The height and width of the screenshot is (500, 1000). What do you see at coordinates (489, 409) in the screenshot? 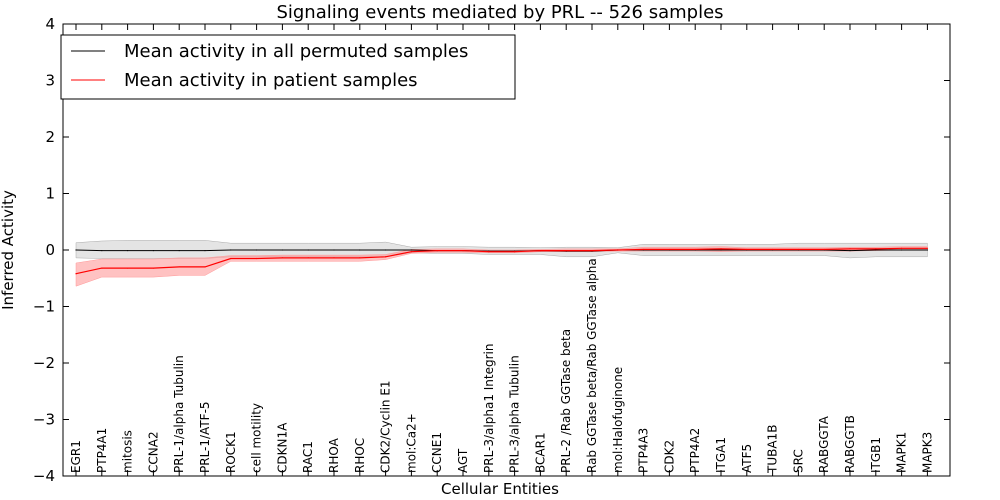
I see `x-category-label: PRL-3/alpha1 Integrin` at bounding box center [489, 409].